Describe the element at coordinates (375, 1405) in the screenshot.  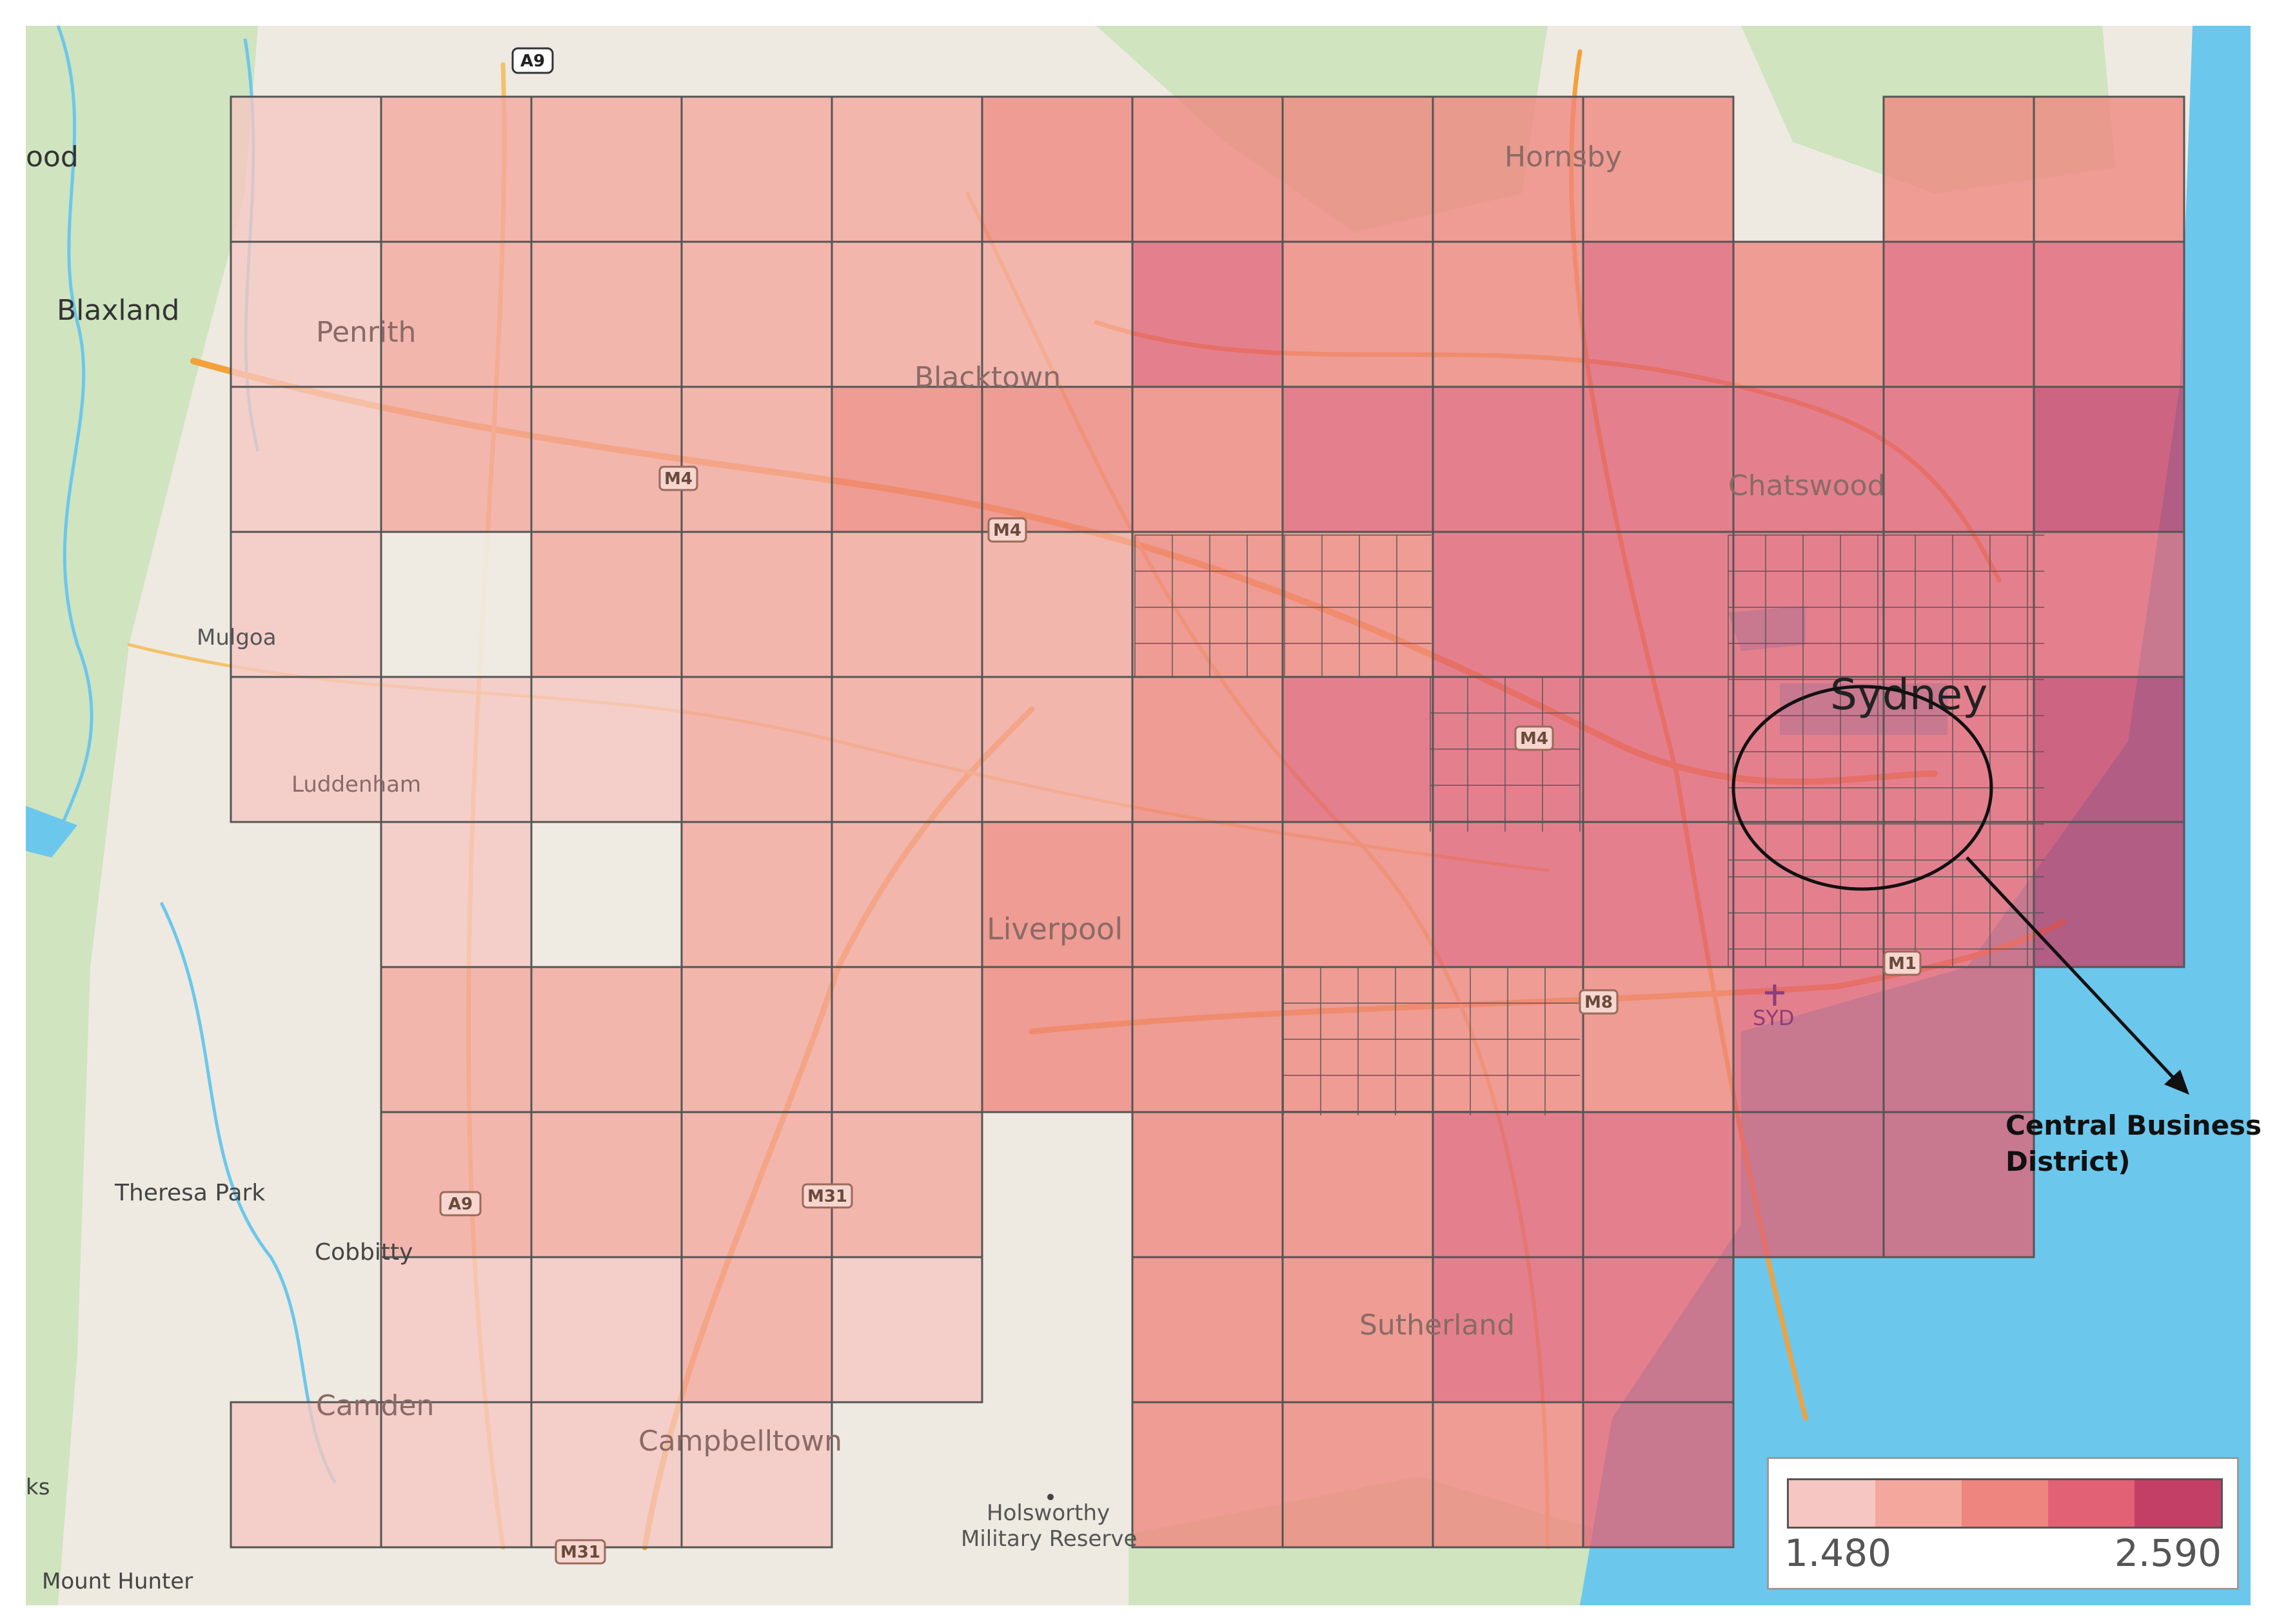
I see `label-camden: Camden` at that location.